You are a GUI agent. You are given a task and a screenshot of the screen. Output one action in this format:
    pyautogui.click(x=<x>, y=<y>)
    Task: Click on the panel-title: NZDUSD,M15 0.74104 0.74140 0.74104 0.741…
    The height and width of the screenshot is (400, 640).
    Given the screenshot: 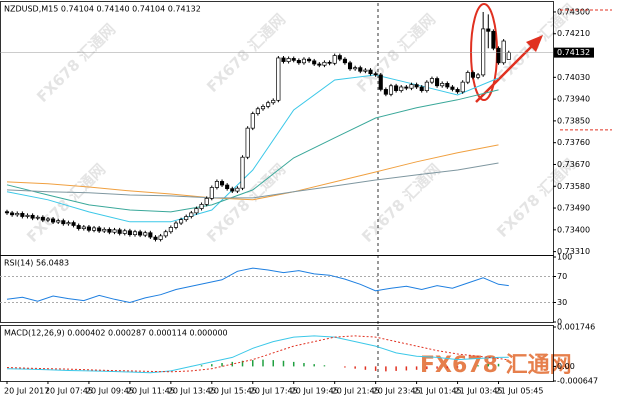 What is the action you would take?
    pyautogui.click(x=102, y=9)
    